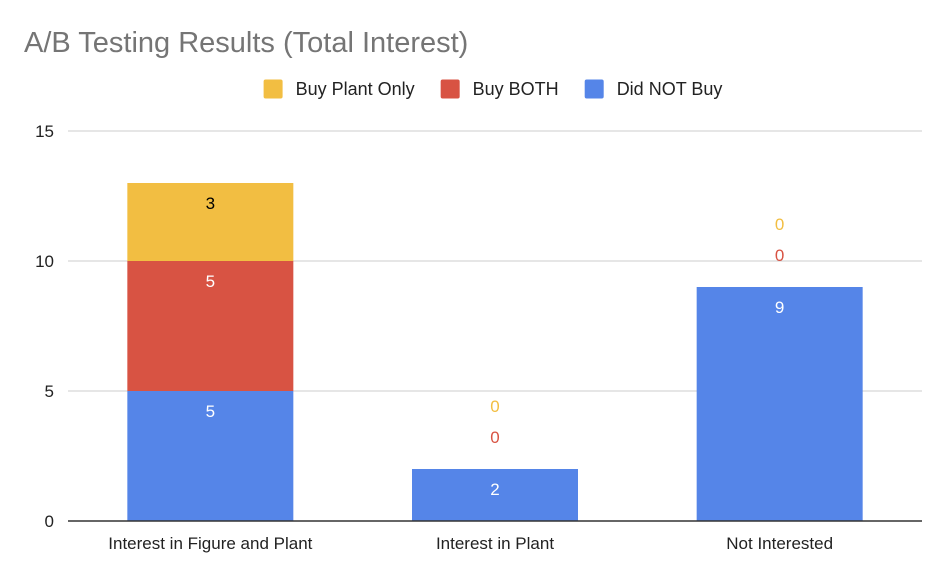  What do you see at coordinates (779, 255) in the screenshot?
I see `data-label-buy-both-not-interested: 0` at bounding box center [779, 255].